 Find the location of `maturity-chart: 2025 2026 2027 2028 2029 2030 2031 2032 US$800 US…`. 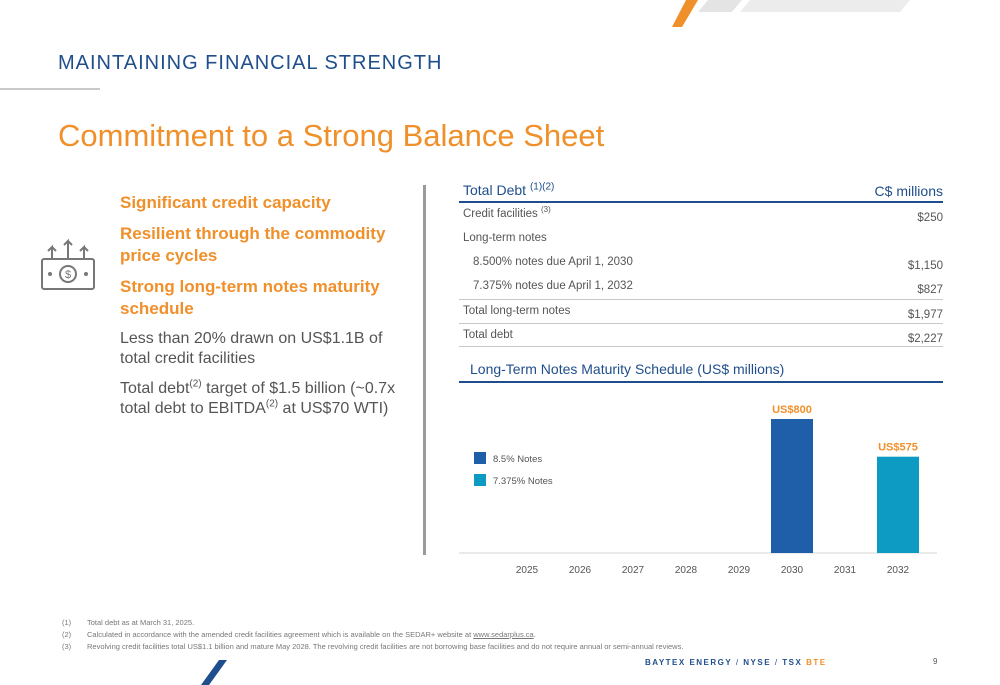

maturity-chart: 2025 2026 2027 2028 2029 2030 2031 2032 US$800 US… is located at coordinates (698, 490).